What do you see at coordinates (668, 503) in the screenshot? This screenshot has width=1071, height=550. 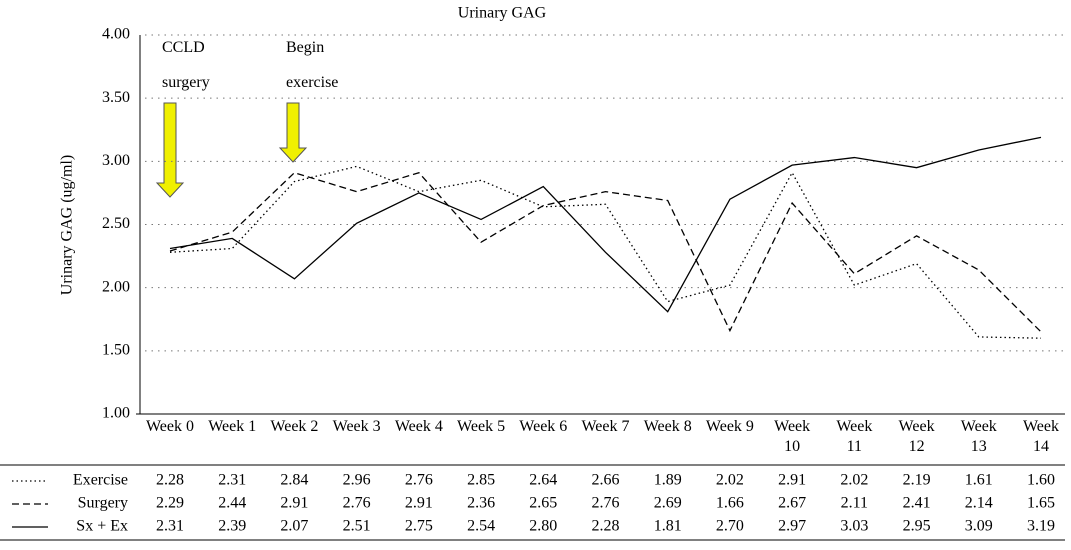 I see `table-value: 2.69` at bounding box center [668, 503].